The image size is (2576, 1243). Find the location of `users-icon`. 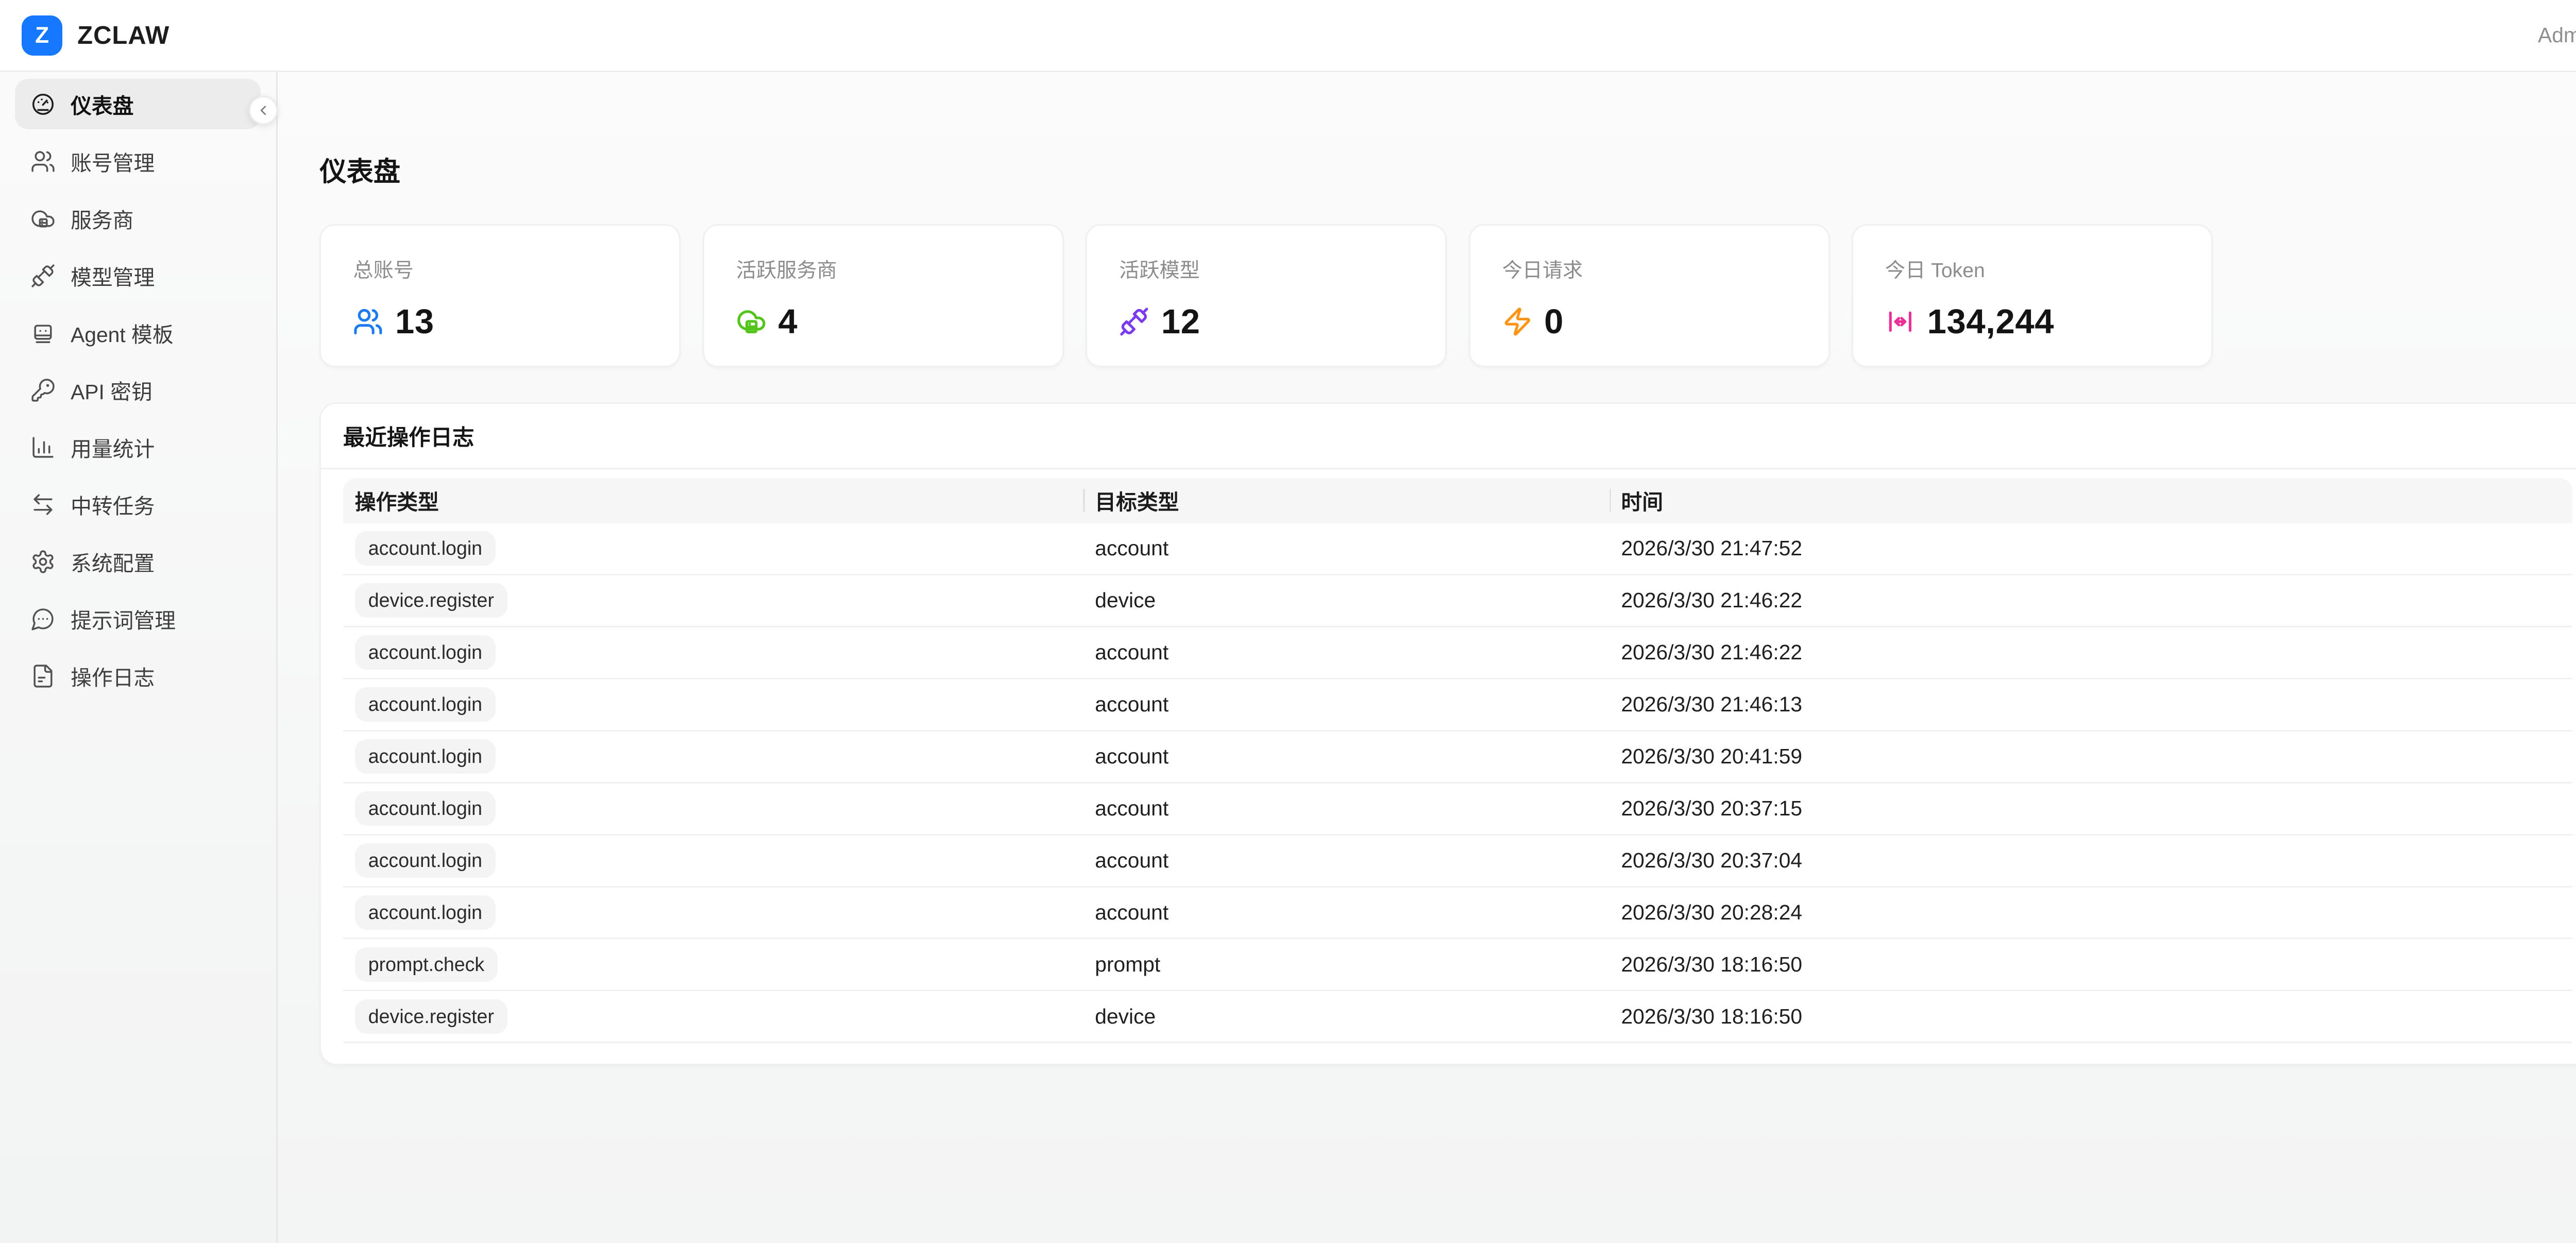

users-icon is located at coordinates (43, 161).